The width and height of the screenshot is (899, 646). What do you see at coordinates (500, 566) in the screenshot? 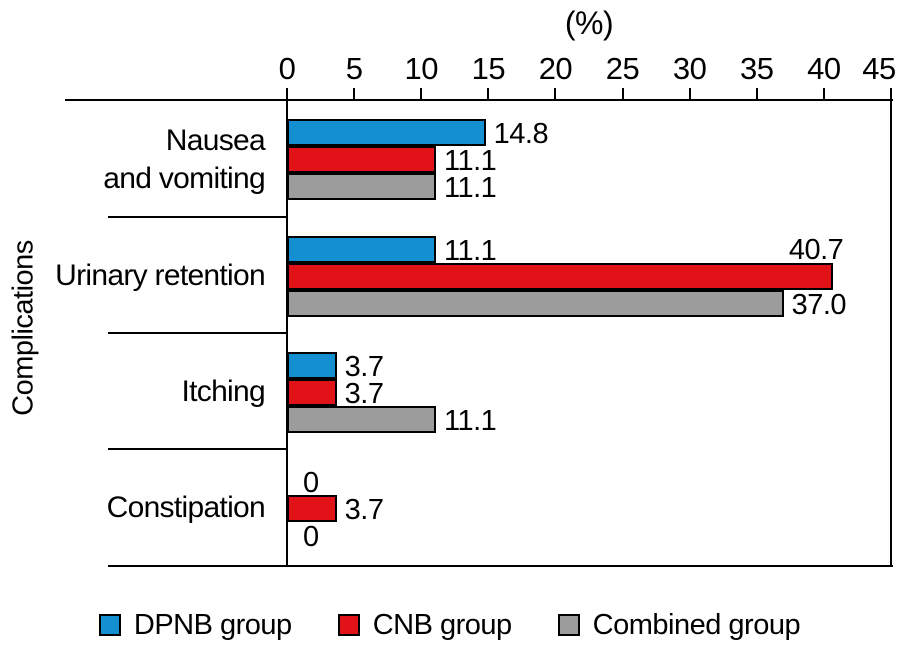
I see `plot-bottom-line` at bounding box center [500, 566].